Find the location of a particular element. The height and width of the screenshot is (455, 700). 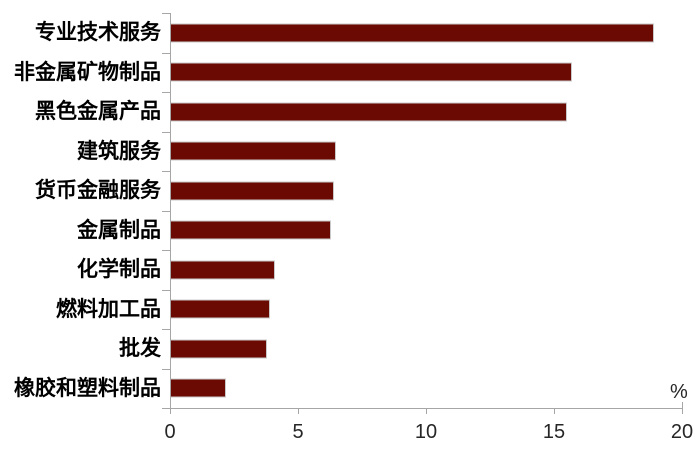

chart-row: 燃料加工品 is located at coordinates (341, 310).